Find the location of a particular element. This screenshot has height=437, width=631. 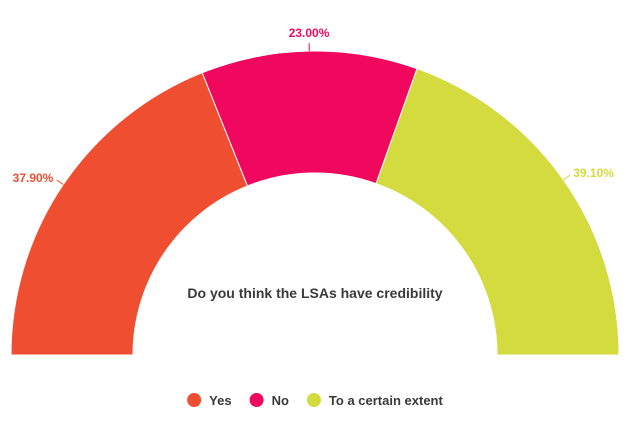

legend-item-to-a-certain-extent: To a certain extent is located at coordinates (375, 400).